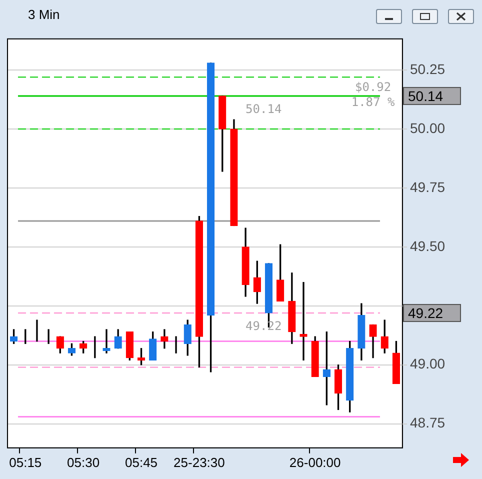  What do you see at coordinates (264, 109) in the screenshot?
I see `annotation: 50.14` at bounding box center [264, 109].